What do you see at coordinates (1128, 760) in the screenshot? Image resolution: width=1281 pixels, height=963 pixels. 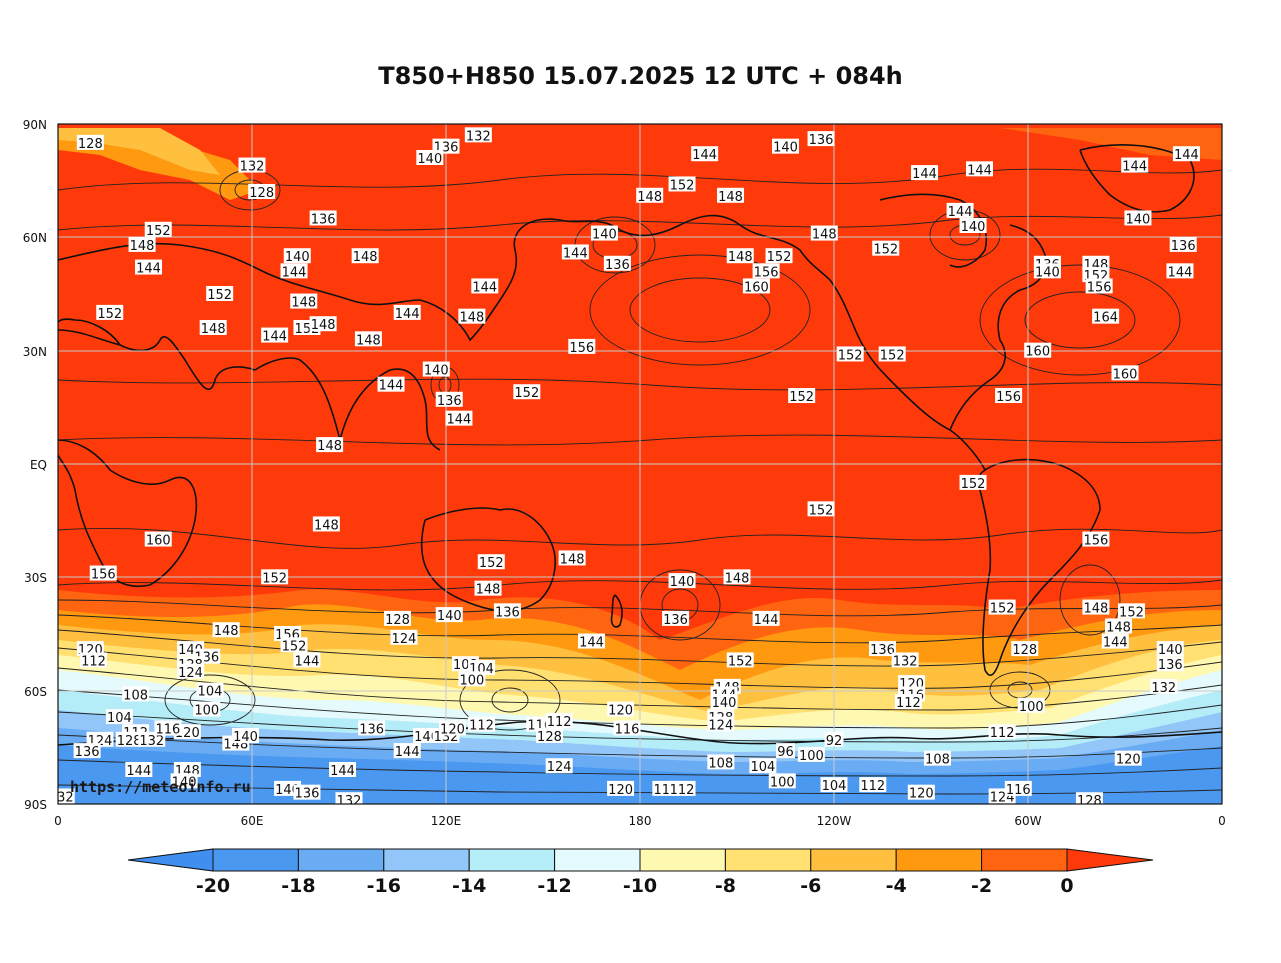 I see `contour-label-text: 120` at bounding box center [1128, 760].